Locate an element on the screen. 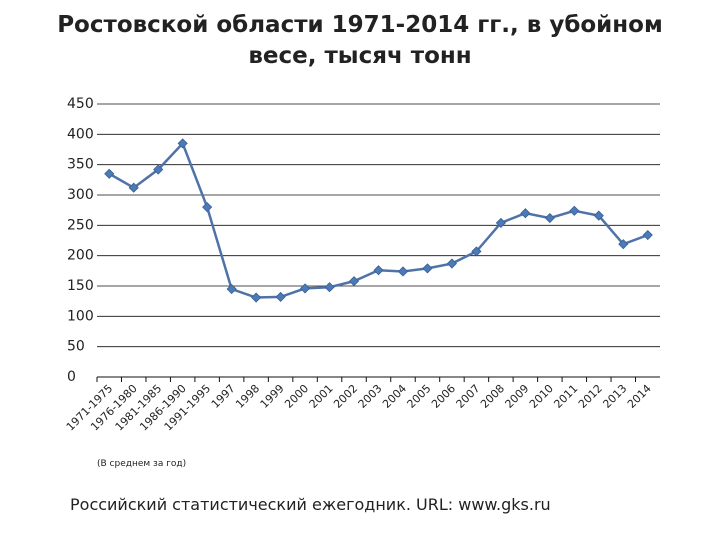 The image size is (720, 540). x-tick-label: 2012 is located at coordinates (590, 396).